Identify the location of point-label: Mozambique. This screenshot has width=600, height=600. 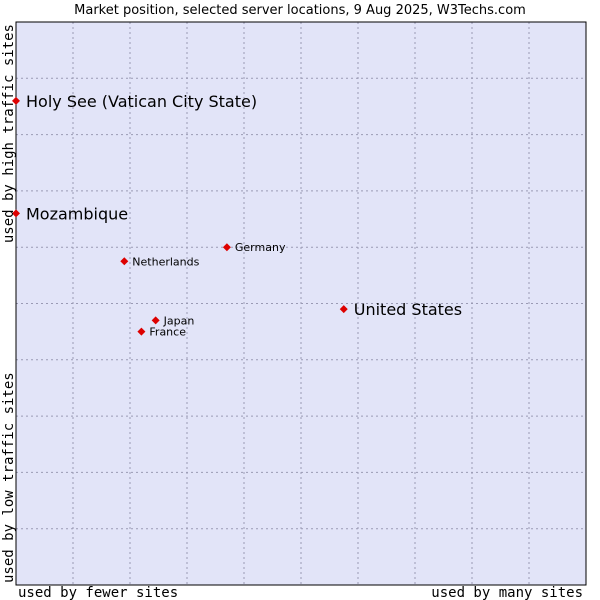
(77, 213).